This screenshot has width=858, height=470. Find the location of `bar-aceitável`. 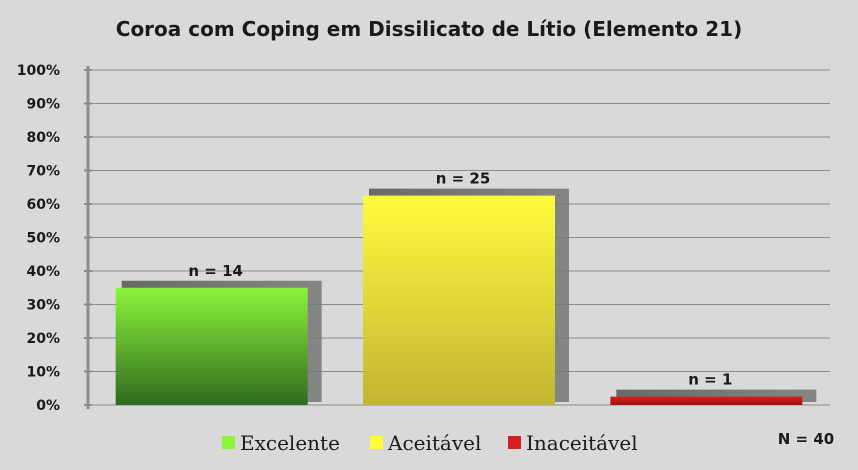

bar-aceitável is located at coordinates (459, 300).